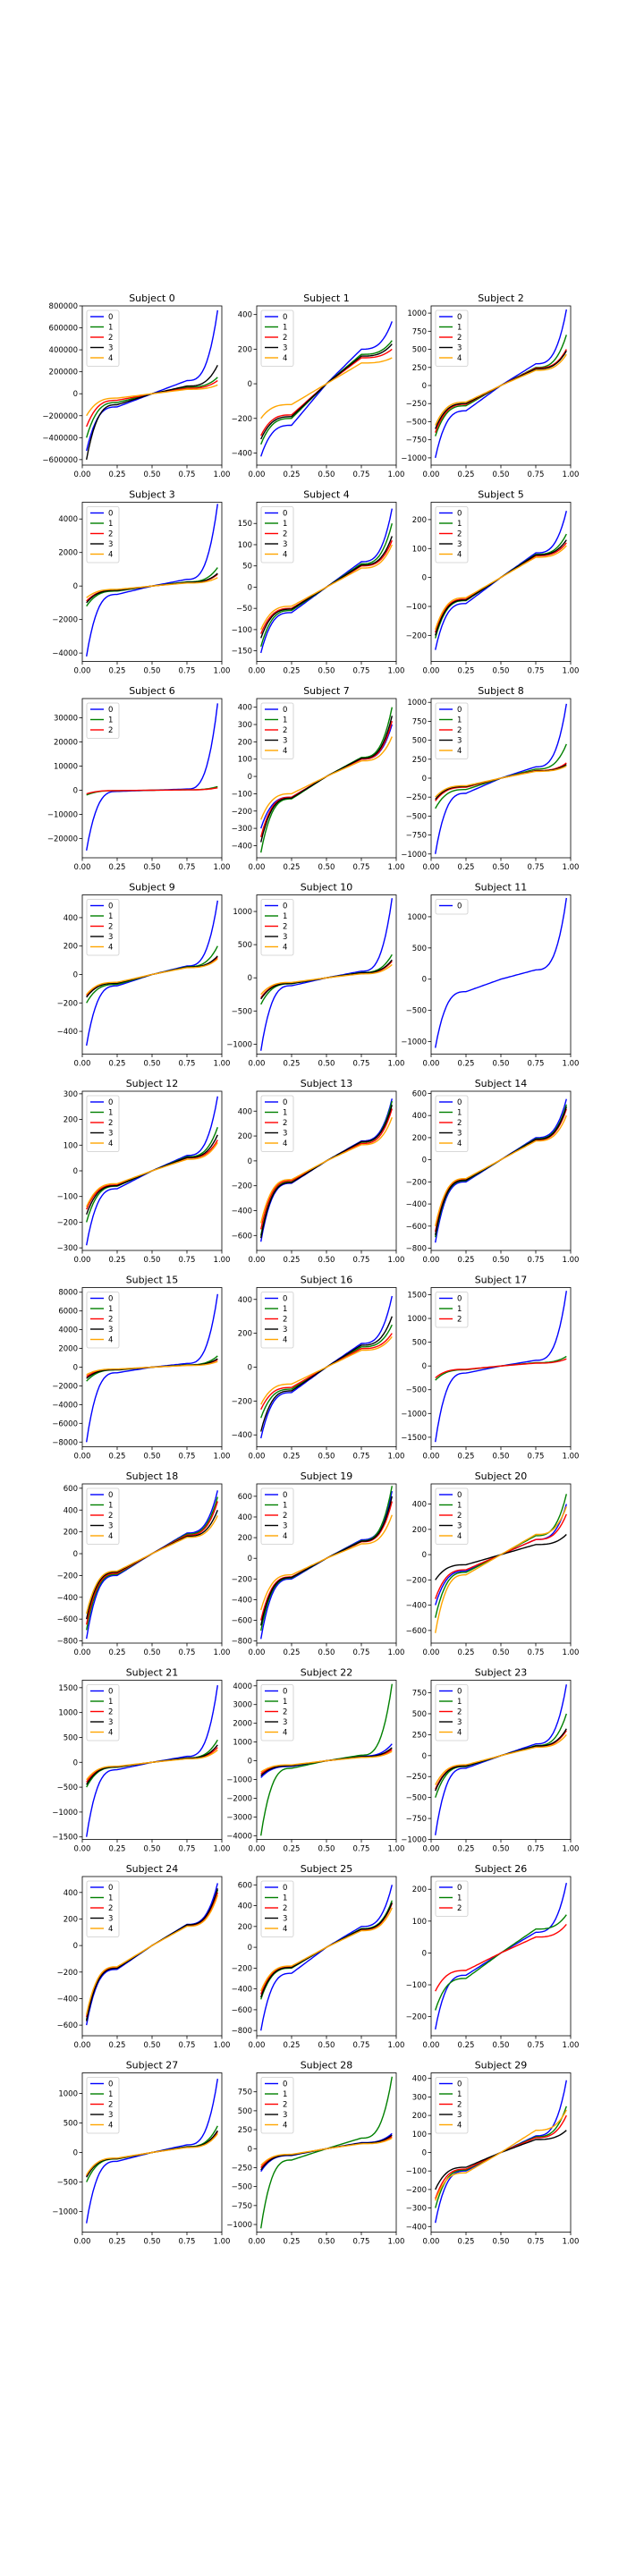  Describe the element at coordinates (417, 1295) in the screenshot. I see `y-tick-label: 1500` at that location.